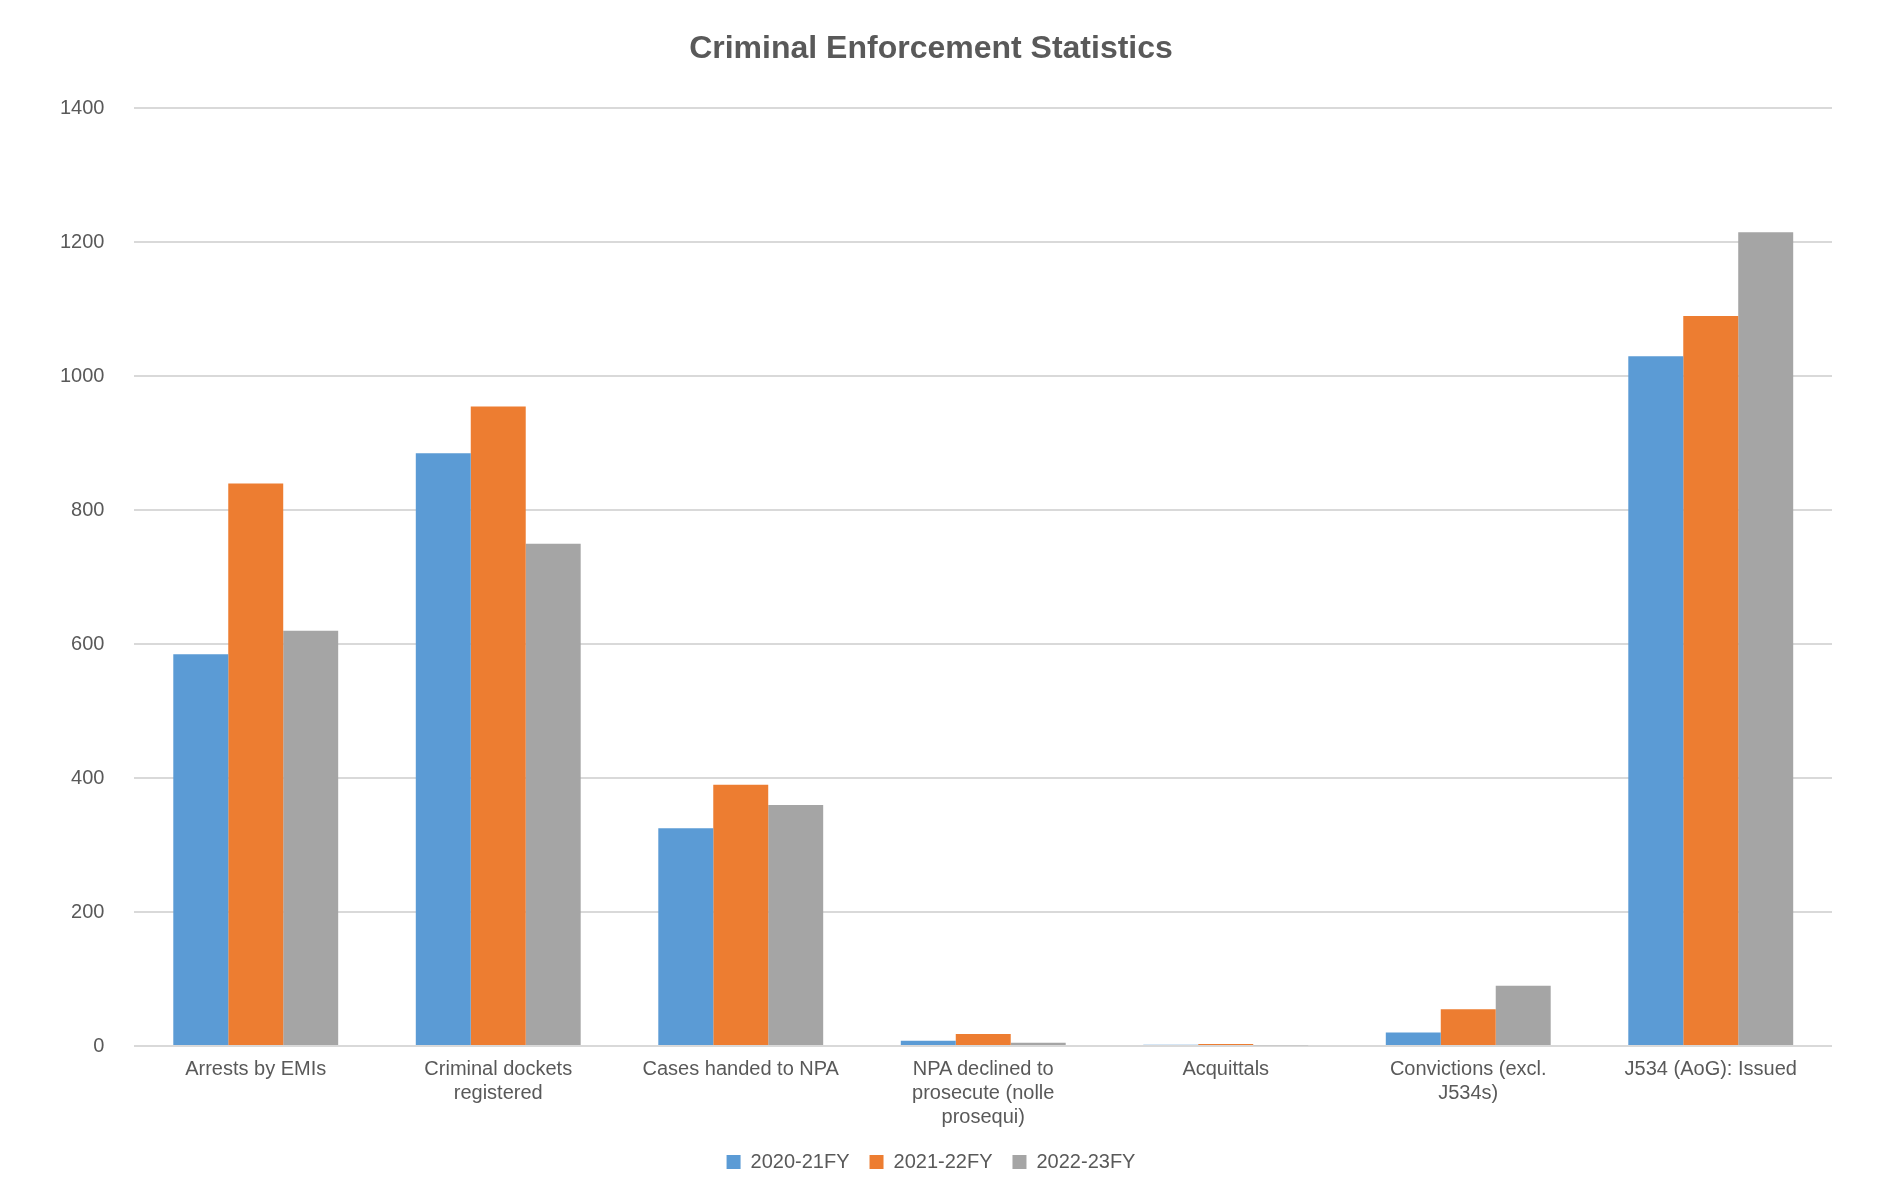 The image size is (1892, 1202). What do you see at coordinates (82, 240) in the screenshot?
I see `y-tick-label: 1200` at bounding box center [82, 240].